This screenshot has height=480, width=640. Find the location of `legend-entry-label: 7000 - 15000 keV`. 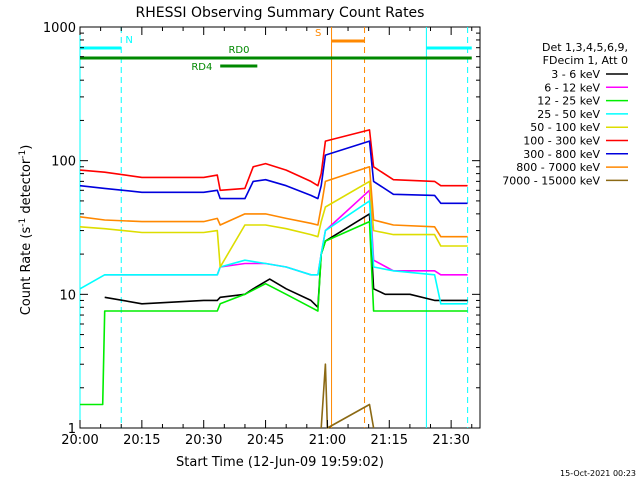

legend-entry-label: 7000 - 15000 keV is located at coordinates (551, 180).